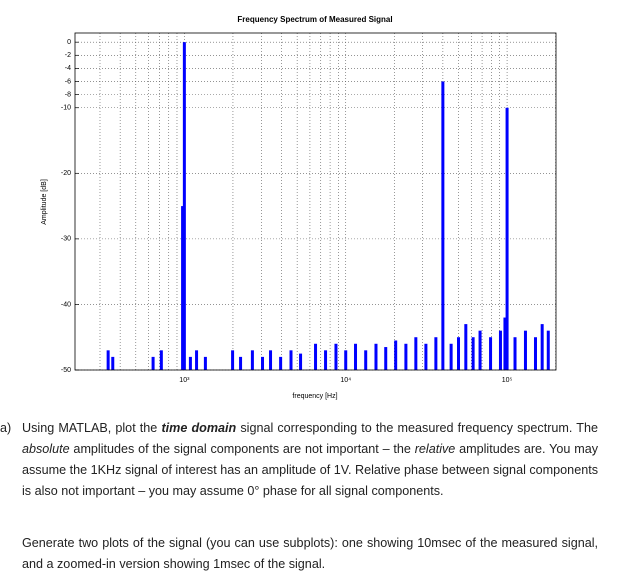 This screenshot has height=583, width=617. Describe the element at coordinates (68, 81) in the screenshot. I see `y-tick-label: -6` at that location.